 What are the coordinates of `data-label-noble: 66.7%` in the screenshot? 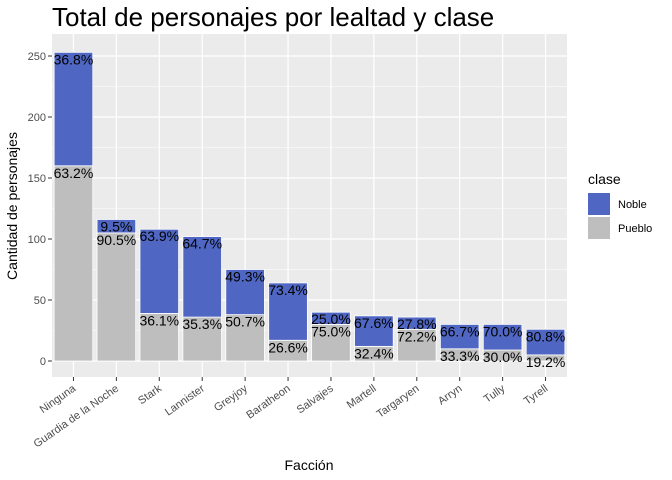 It's located at (460, 331).